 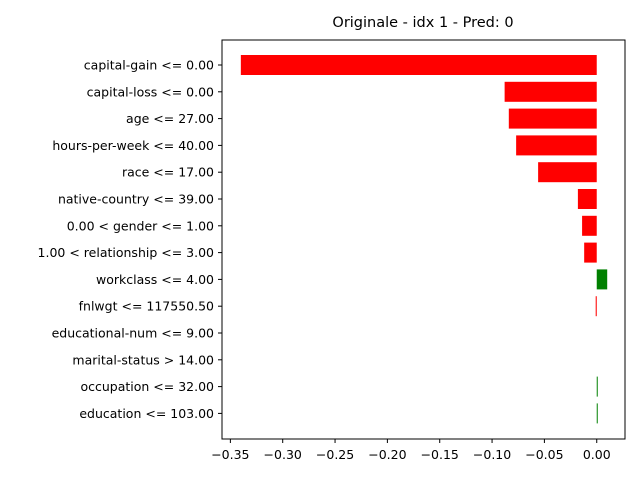 What do you see at coordinates (440, 454) in the screenshot?
I see `x-tick-label: −0.15` at bounding box center [440, 454].